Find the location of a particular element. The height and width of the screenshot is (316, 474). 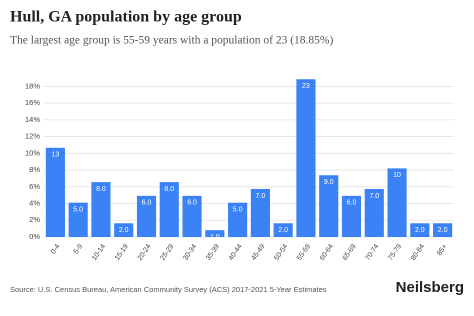

x-tick-label: 0-4 is located at coordinates (56, 249).